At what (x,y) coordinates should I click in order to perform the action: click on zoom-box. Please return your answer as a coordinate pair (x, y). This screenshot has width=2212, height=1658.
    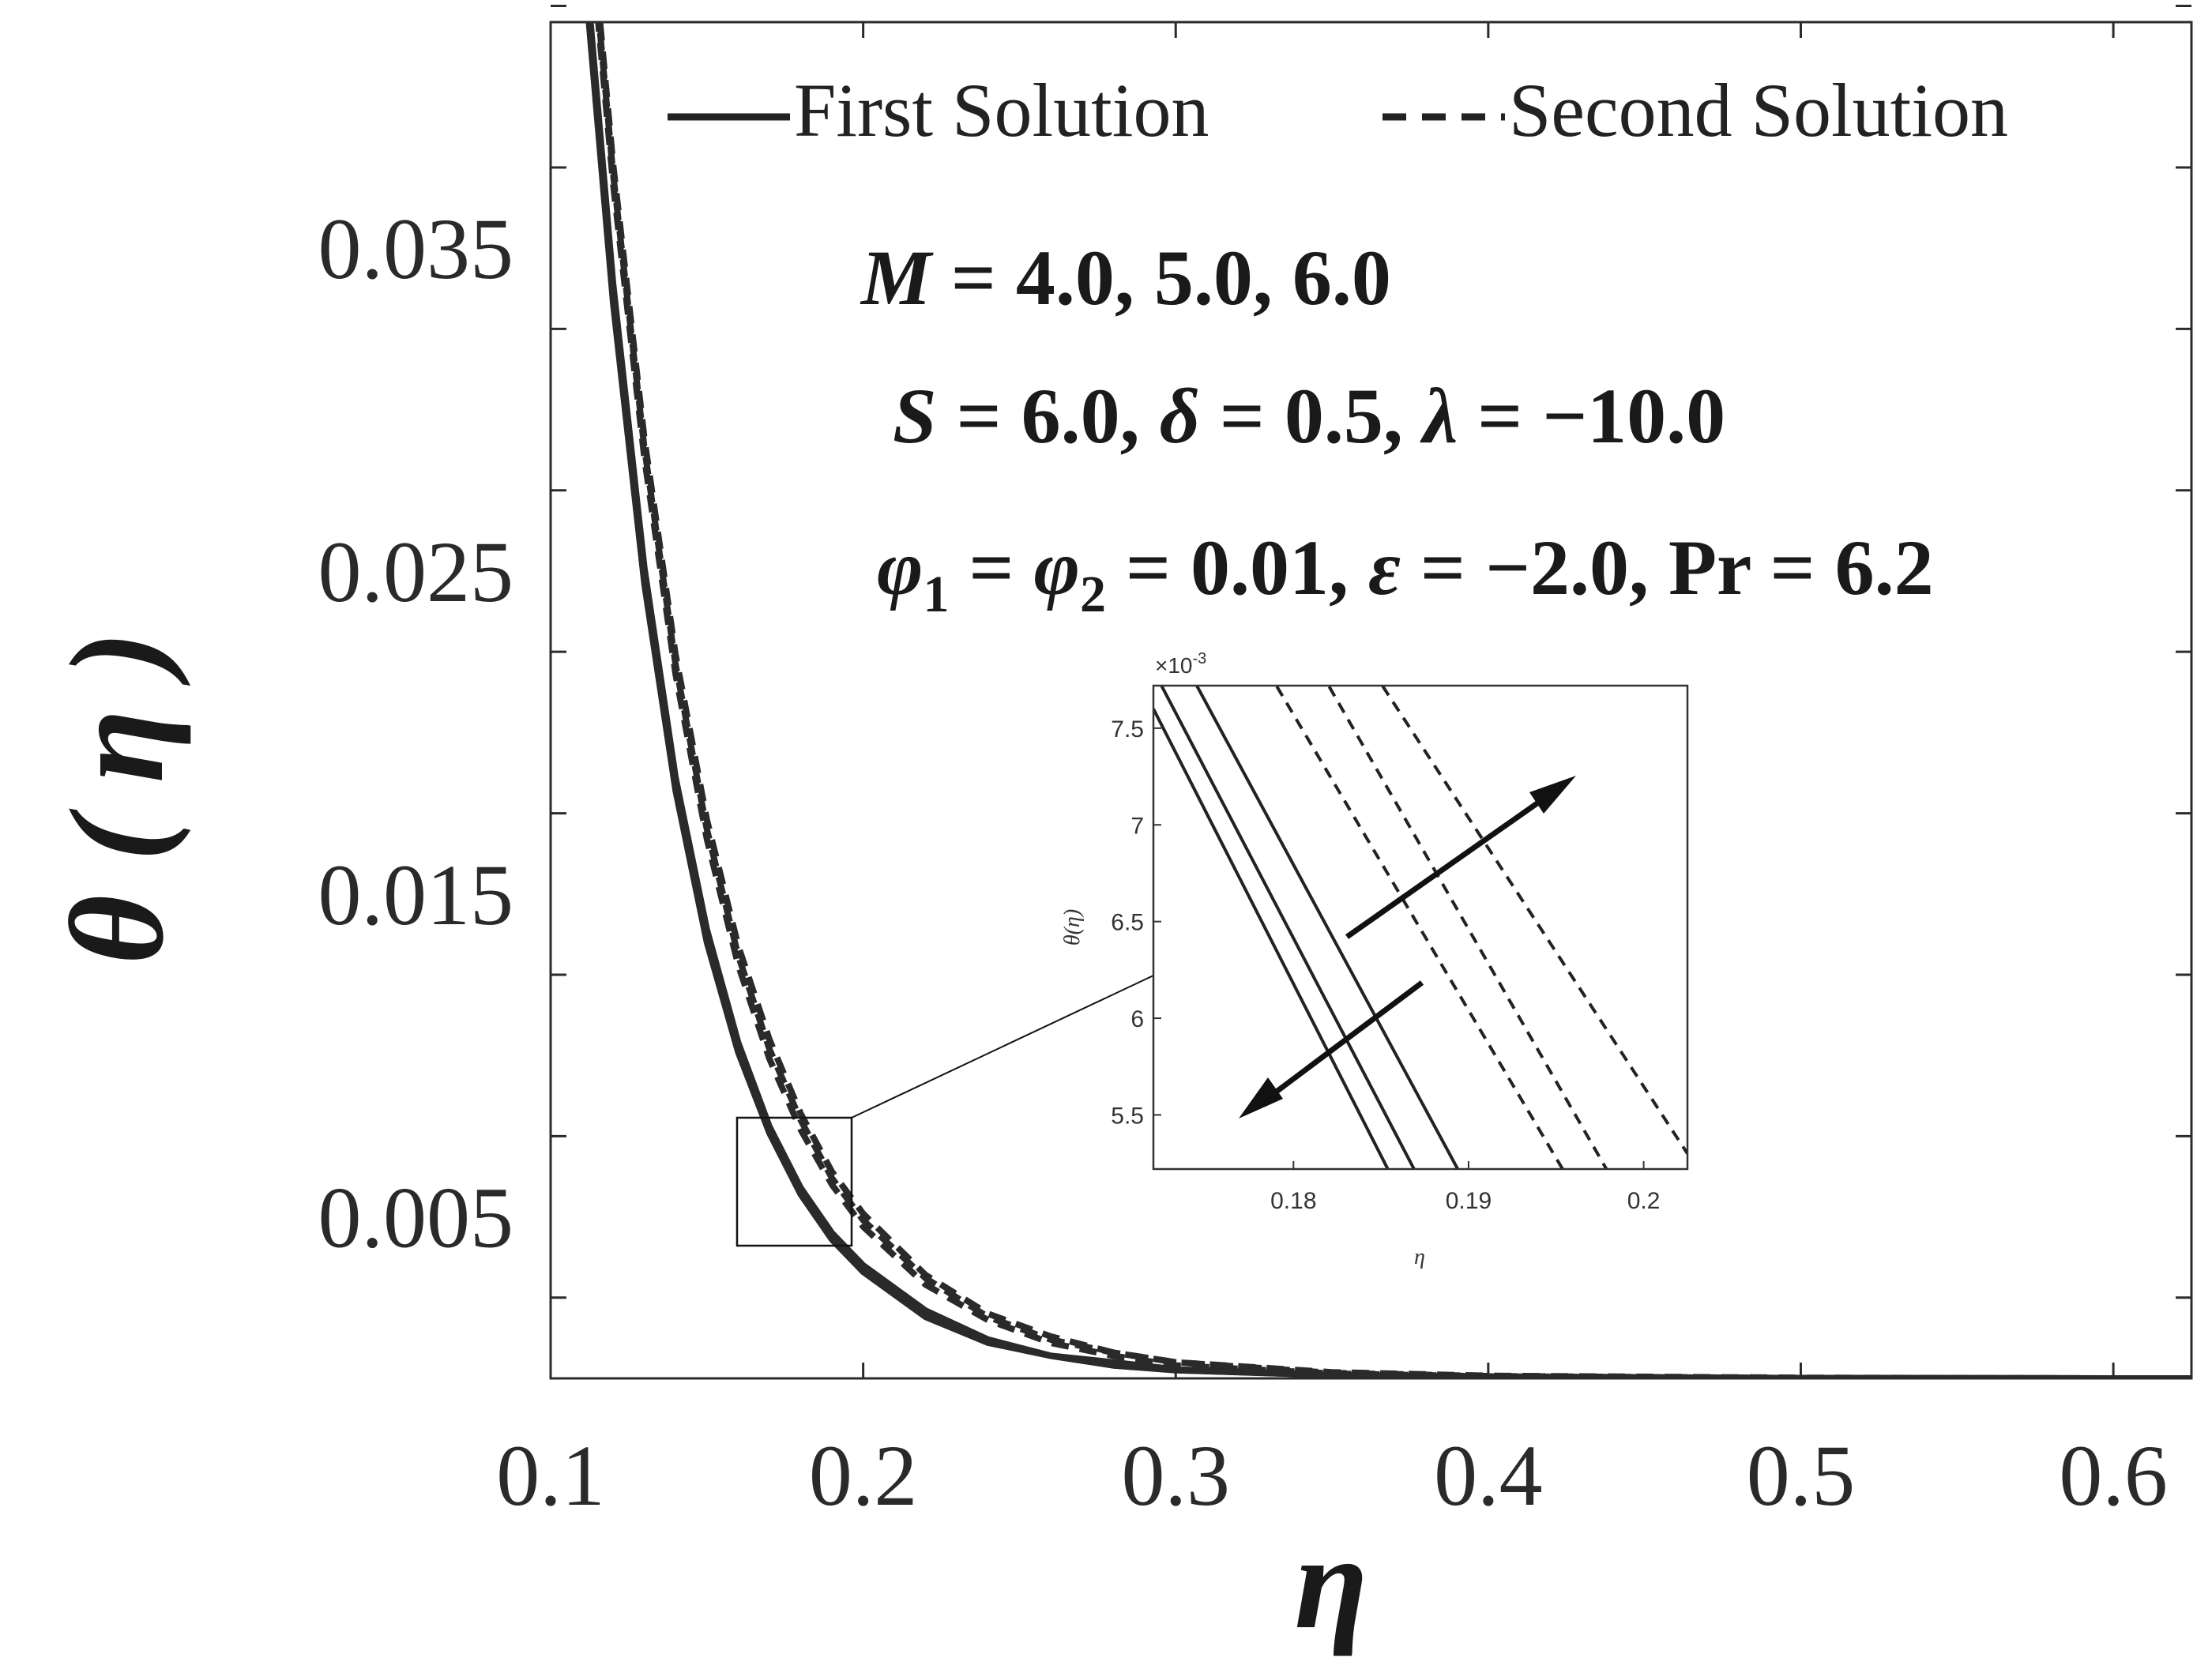
    Looking at the image, I should click on (794, 1181).